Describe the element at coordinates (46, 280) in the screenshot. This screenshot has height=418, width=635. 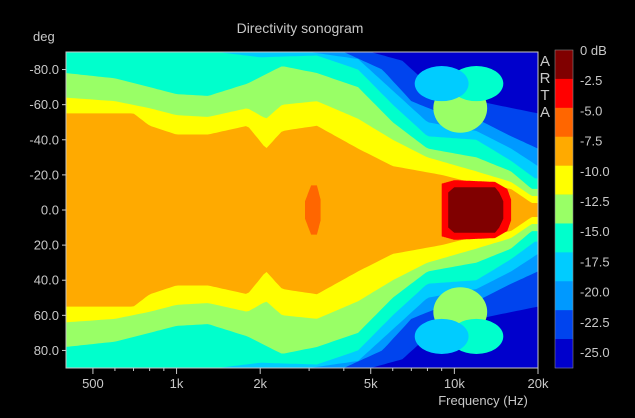
I see `y-tick-label-6: 40.0` at that location.